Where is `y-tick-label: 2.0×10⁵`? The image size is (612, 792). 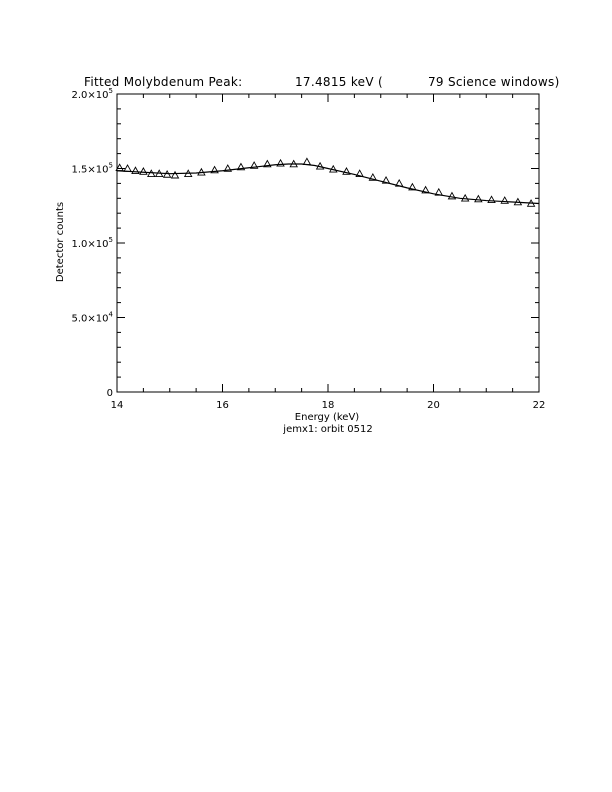
y-tick-label: 2.0×10⁵ is located at coordinates (92, 94).